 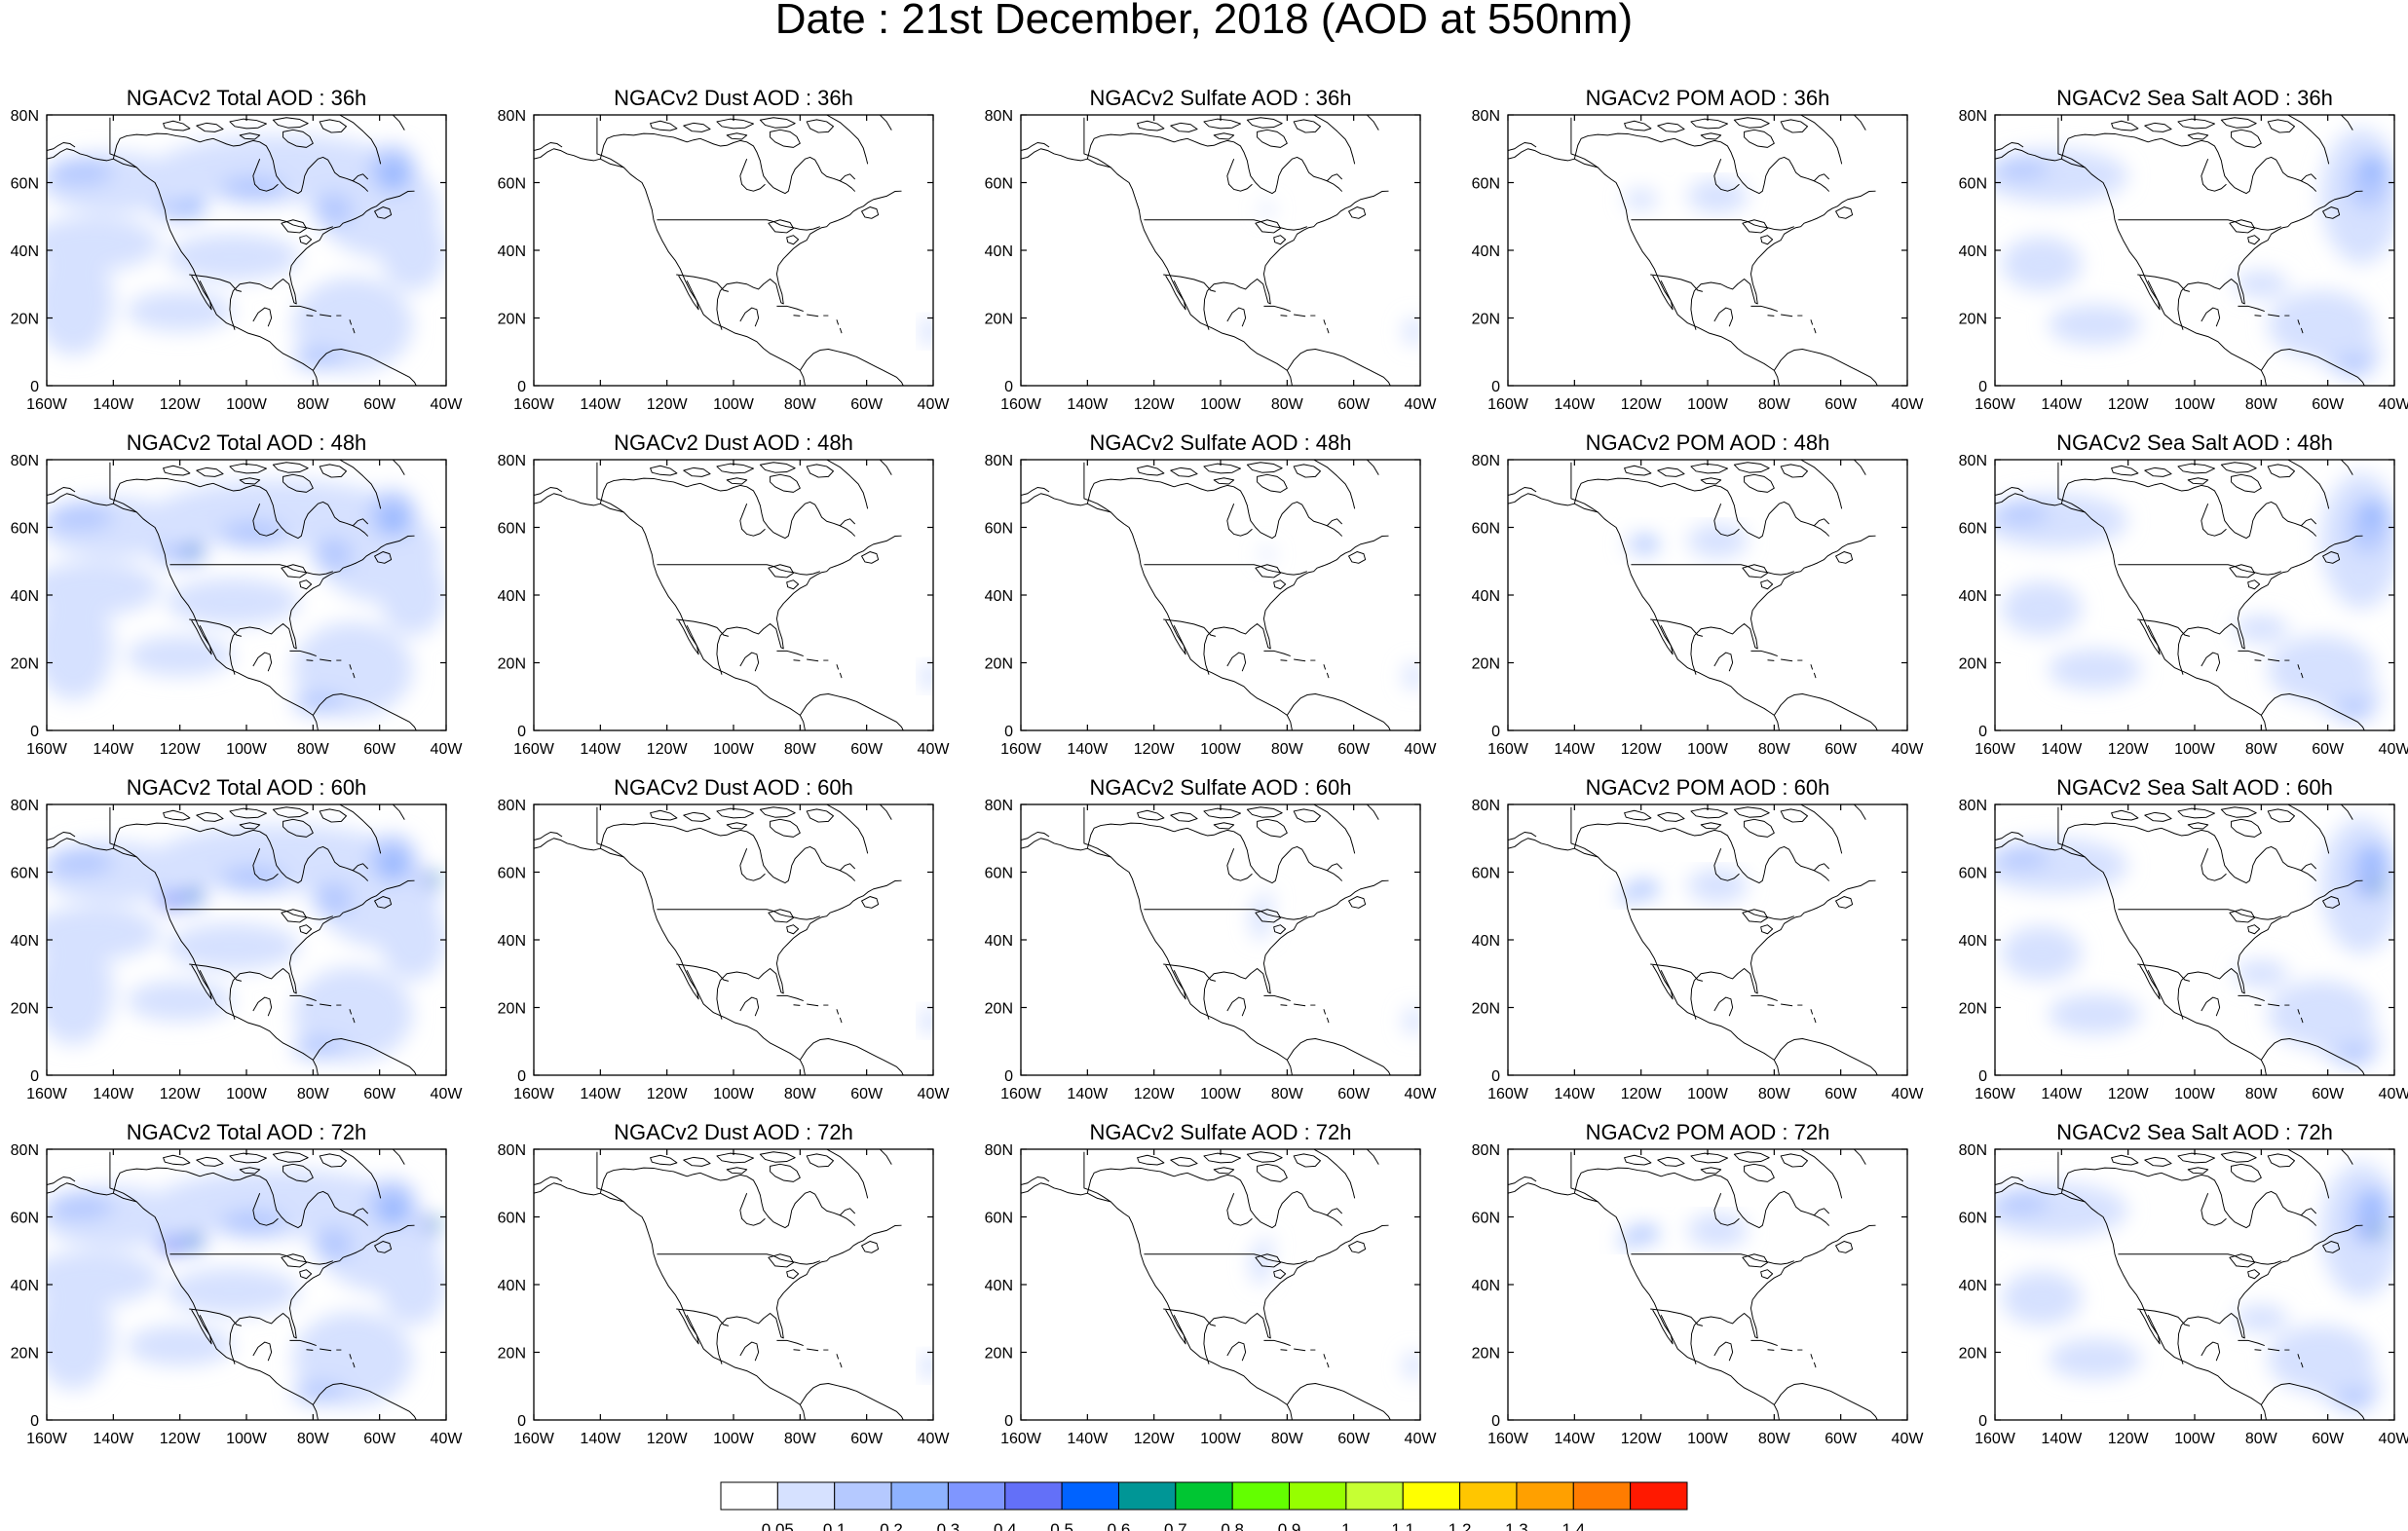 What do you see at coordinates (733, 442) in the screenshot?
I see `panel-title: NGACv2 Dust AOD : 48h` at bounding box center [733, 442].